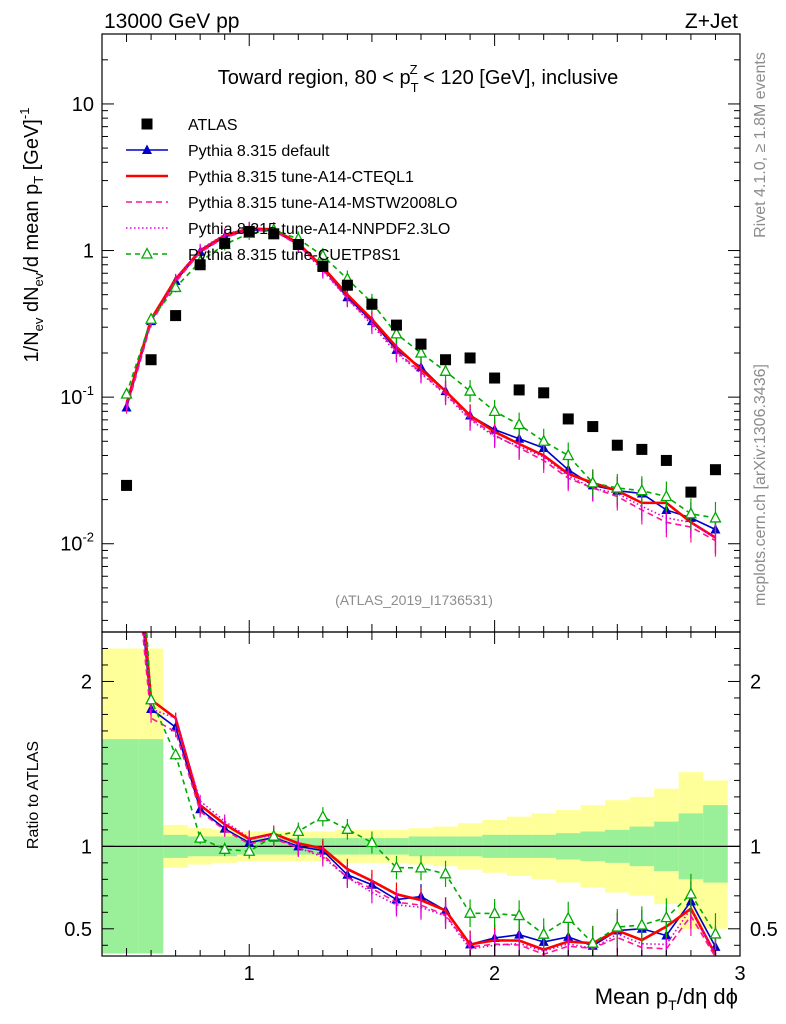 The height and width of the screenshot is (1024, 786). I want to click on y-tick-exp: -1, so click(88, 390).